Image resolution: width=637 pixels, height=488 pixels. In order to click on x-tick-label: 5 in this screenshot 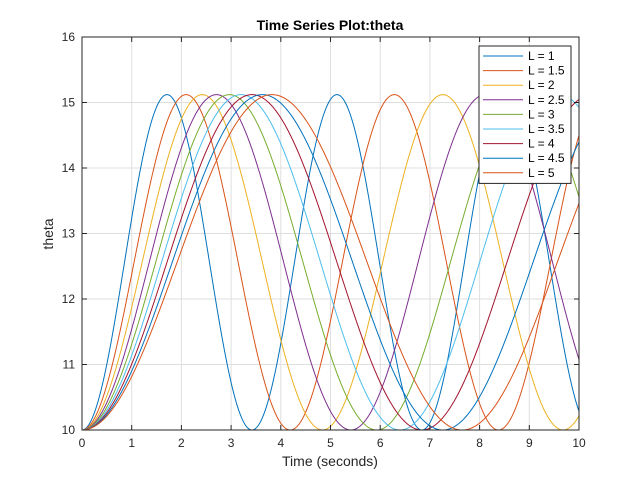, I will do `click(330, 443)`.